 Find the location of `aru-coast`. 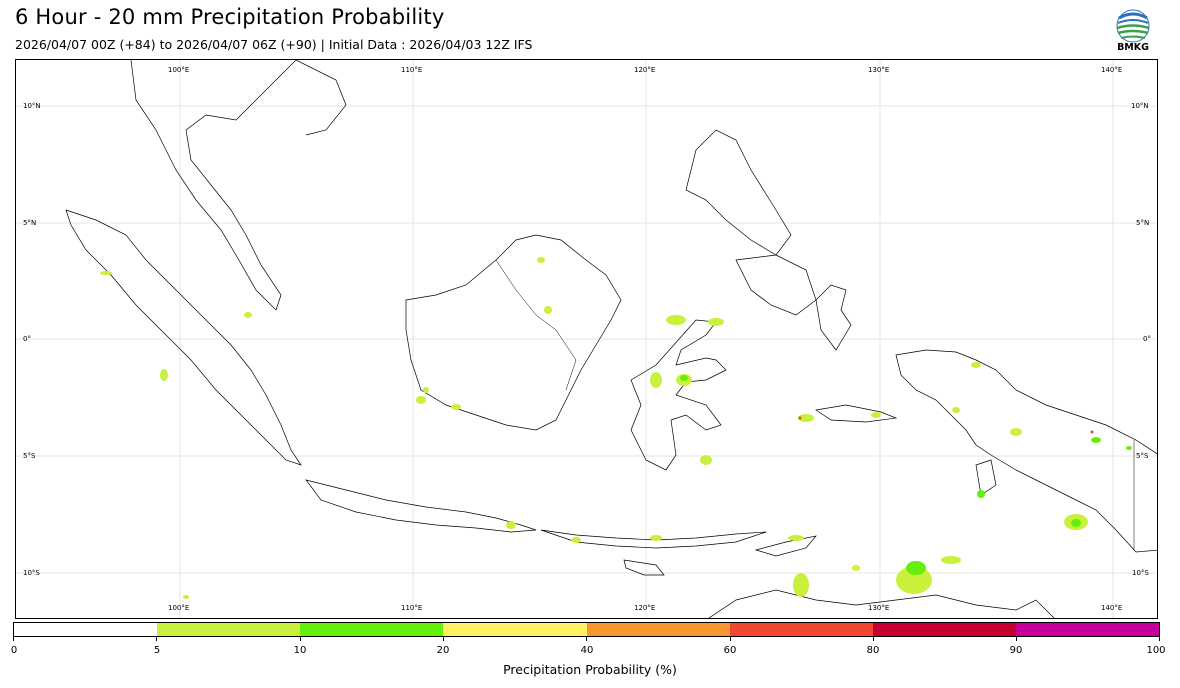

aru-coast is located at coordinates (986, 477).